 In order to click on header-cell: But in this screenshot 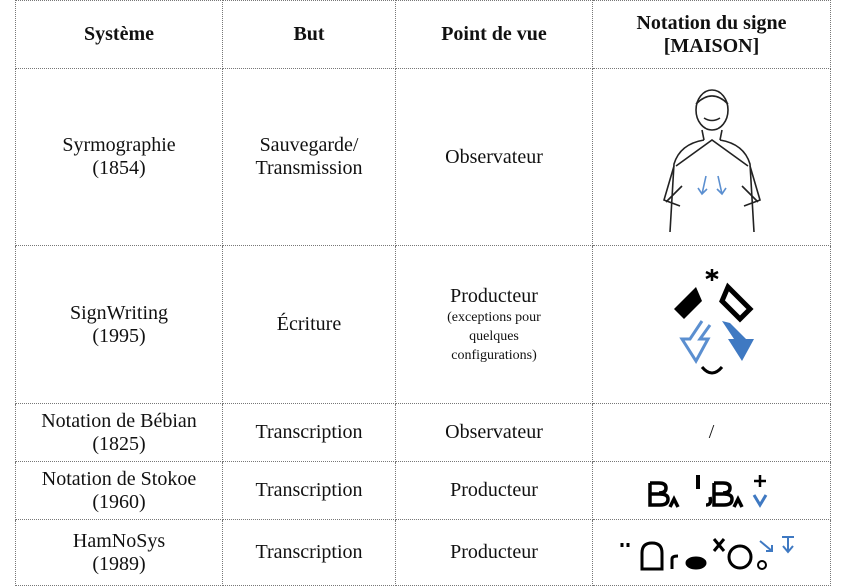, I will do `click(309, 34)`.